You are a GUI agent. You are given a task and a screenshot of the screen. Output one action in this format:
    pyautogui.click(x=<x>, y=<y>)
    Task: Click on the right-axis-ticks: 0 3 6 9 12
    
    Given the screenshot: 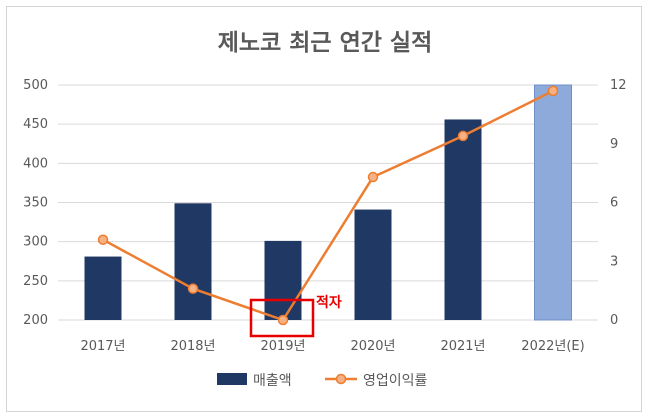 What is the action you would take?
    pyautogui.click(x=618, y=203)
    